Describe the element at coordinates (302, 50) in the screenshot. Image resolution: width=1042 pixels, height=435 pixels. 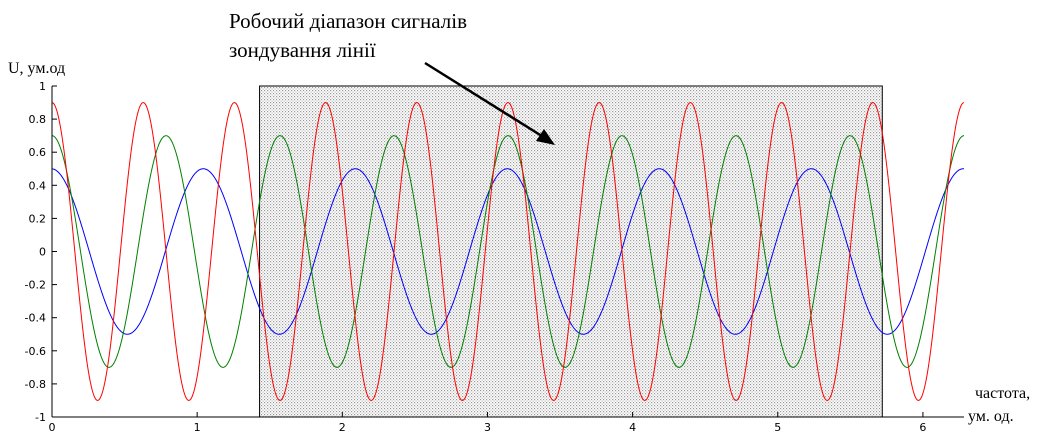
I see `annotation-line-2: зондування лінії` at that location.